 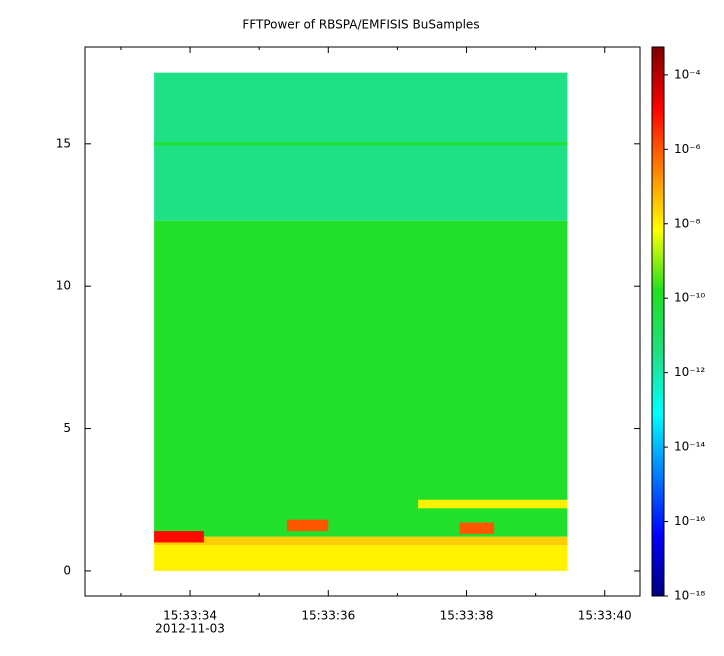 What do you see at coordinates (63, 286) in the screenshot?
I see `y-tick-label: 10` at bounding box center [63, 286].